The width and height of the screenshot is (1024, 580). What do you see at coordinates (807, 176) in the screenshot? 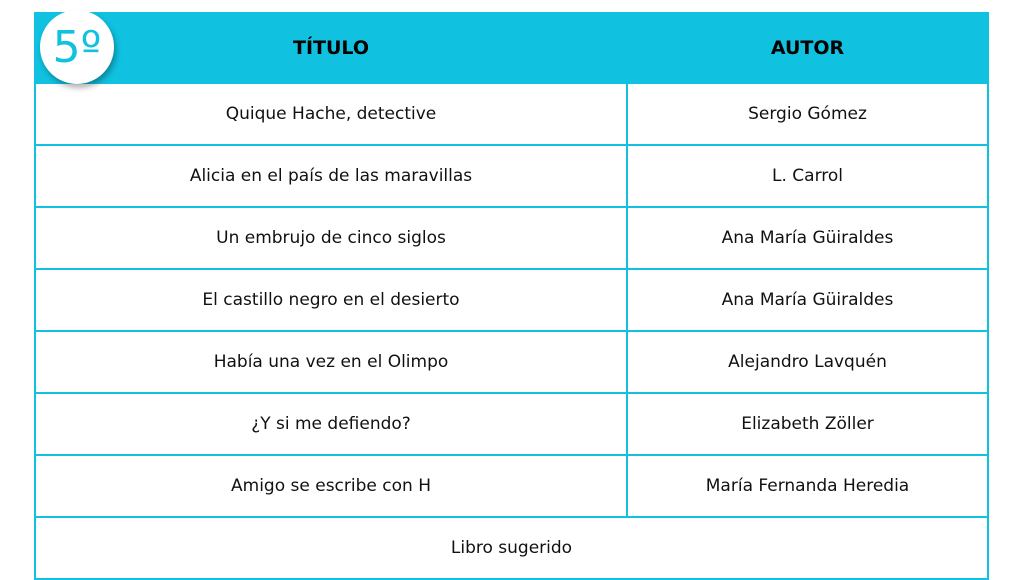
I see `author-cell: L. Carrol` at bounding box center [807, 176].